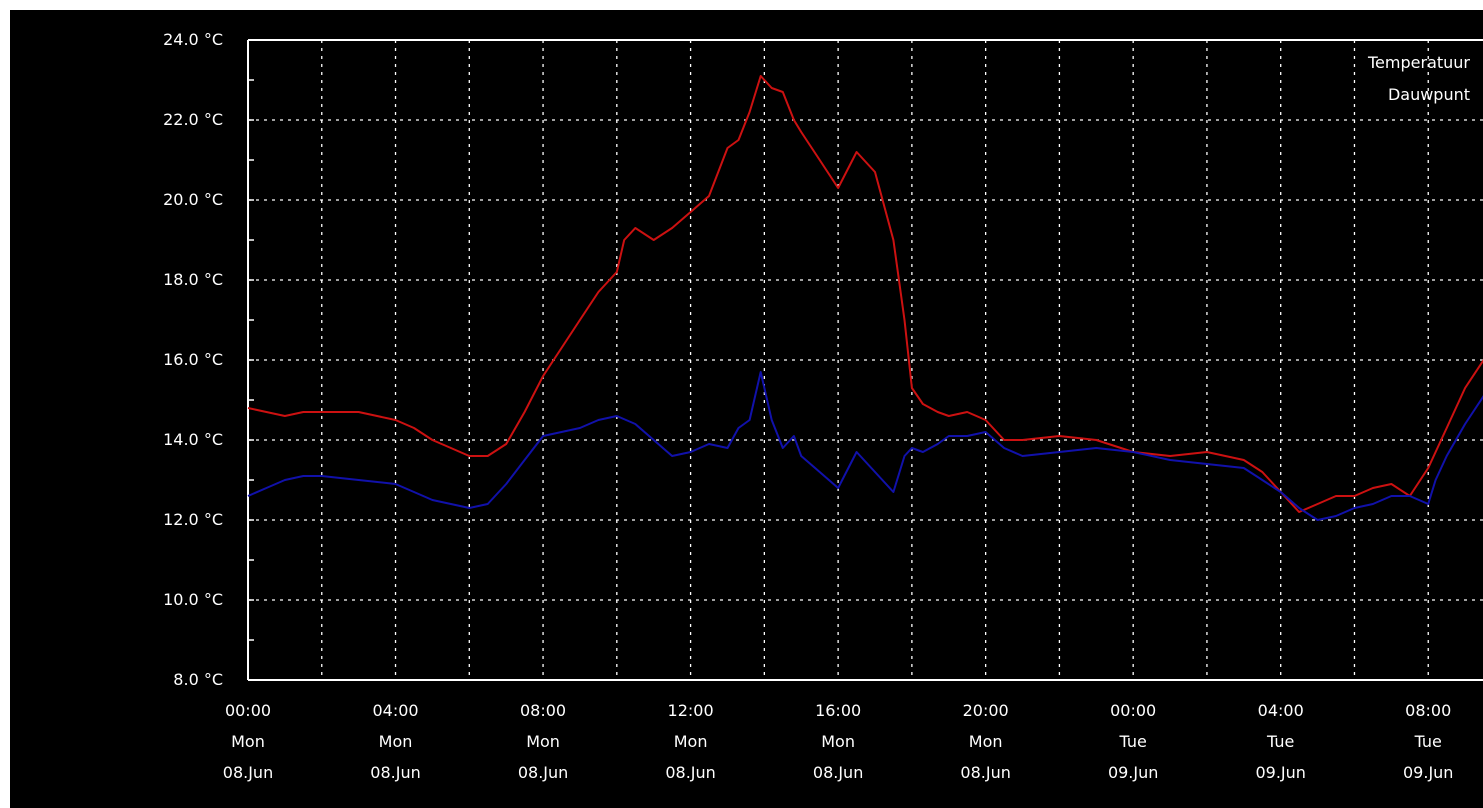 The height and width of the screenshot is (808, 1483). What do you see at coordinates (193, 359) in the screenshot?
I see `y-tick-label: 16.0 °C` at bounding box center [193, 359].